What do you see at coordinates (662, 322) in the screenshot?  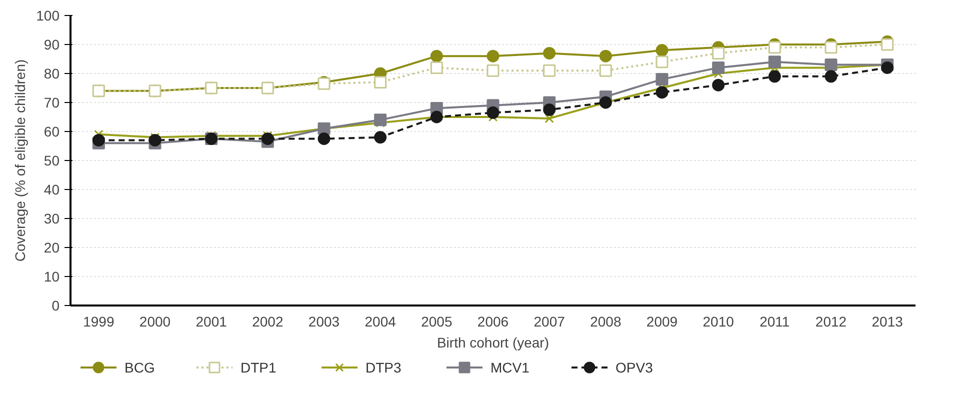 I see `x-tick-label: 2009` at bounding box center [662, 322].